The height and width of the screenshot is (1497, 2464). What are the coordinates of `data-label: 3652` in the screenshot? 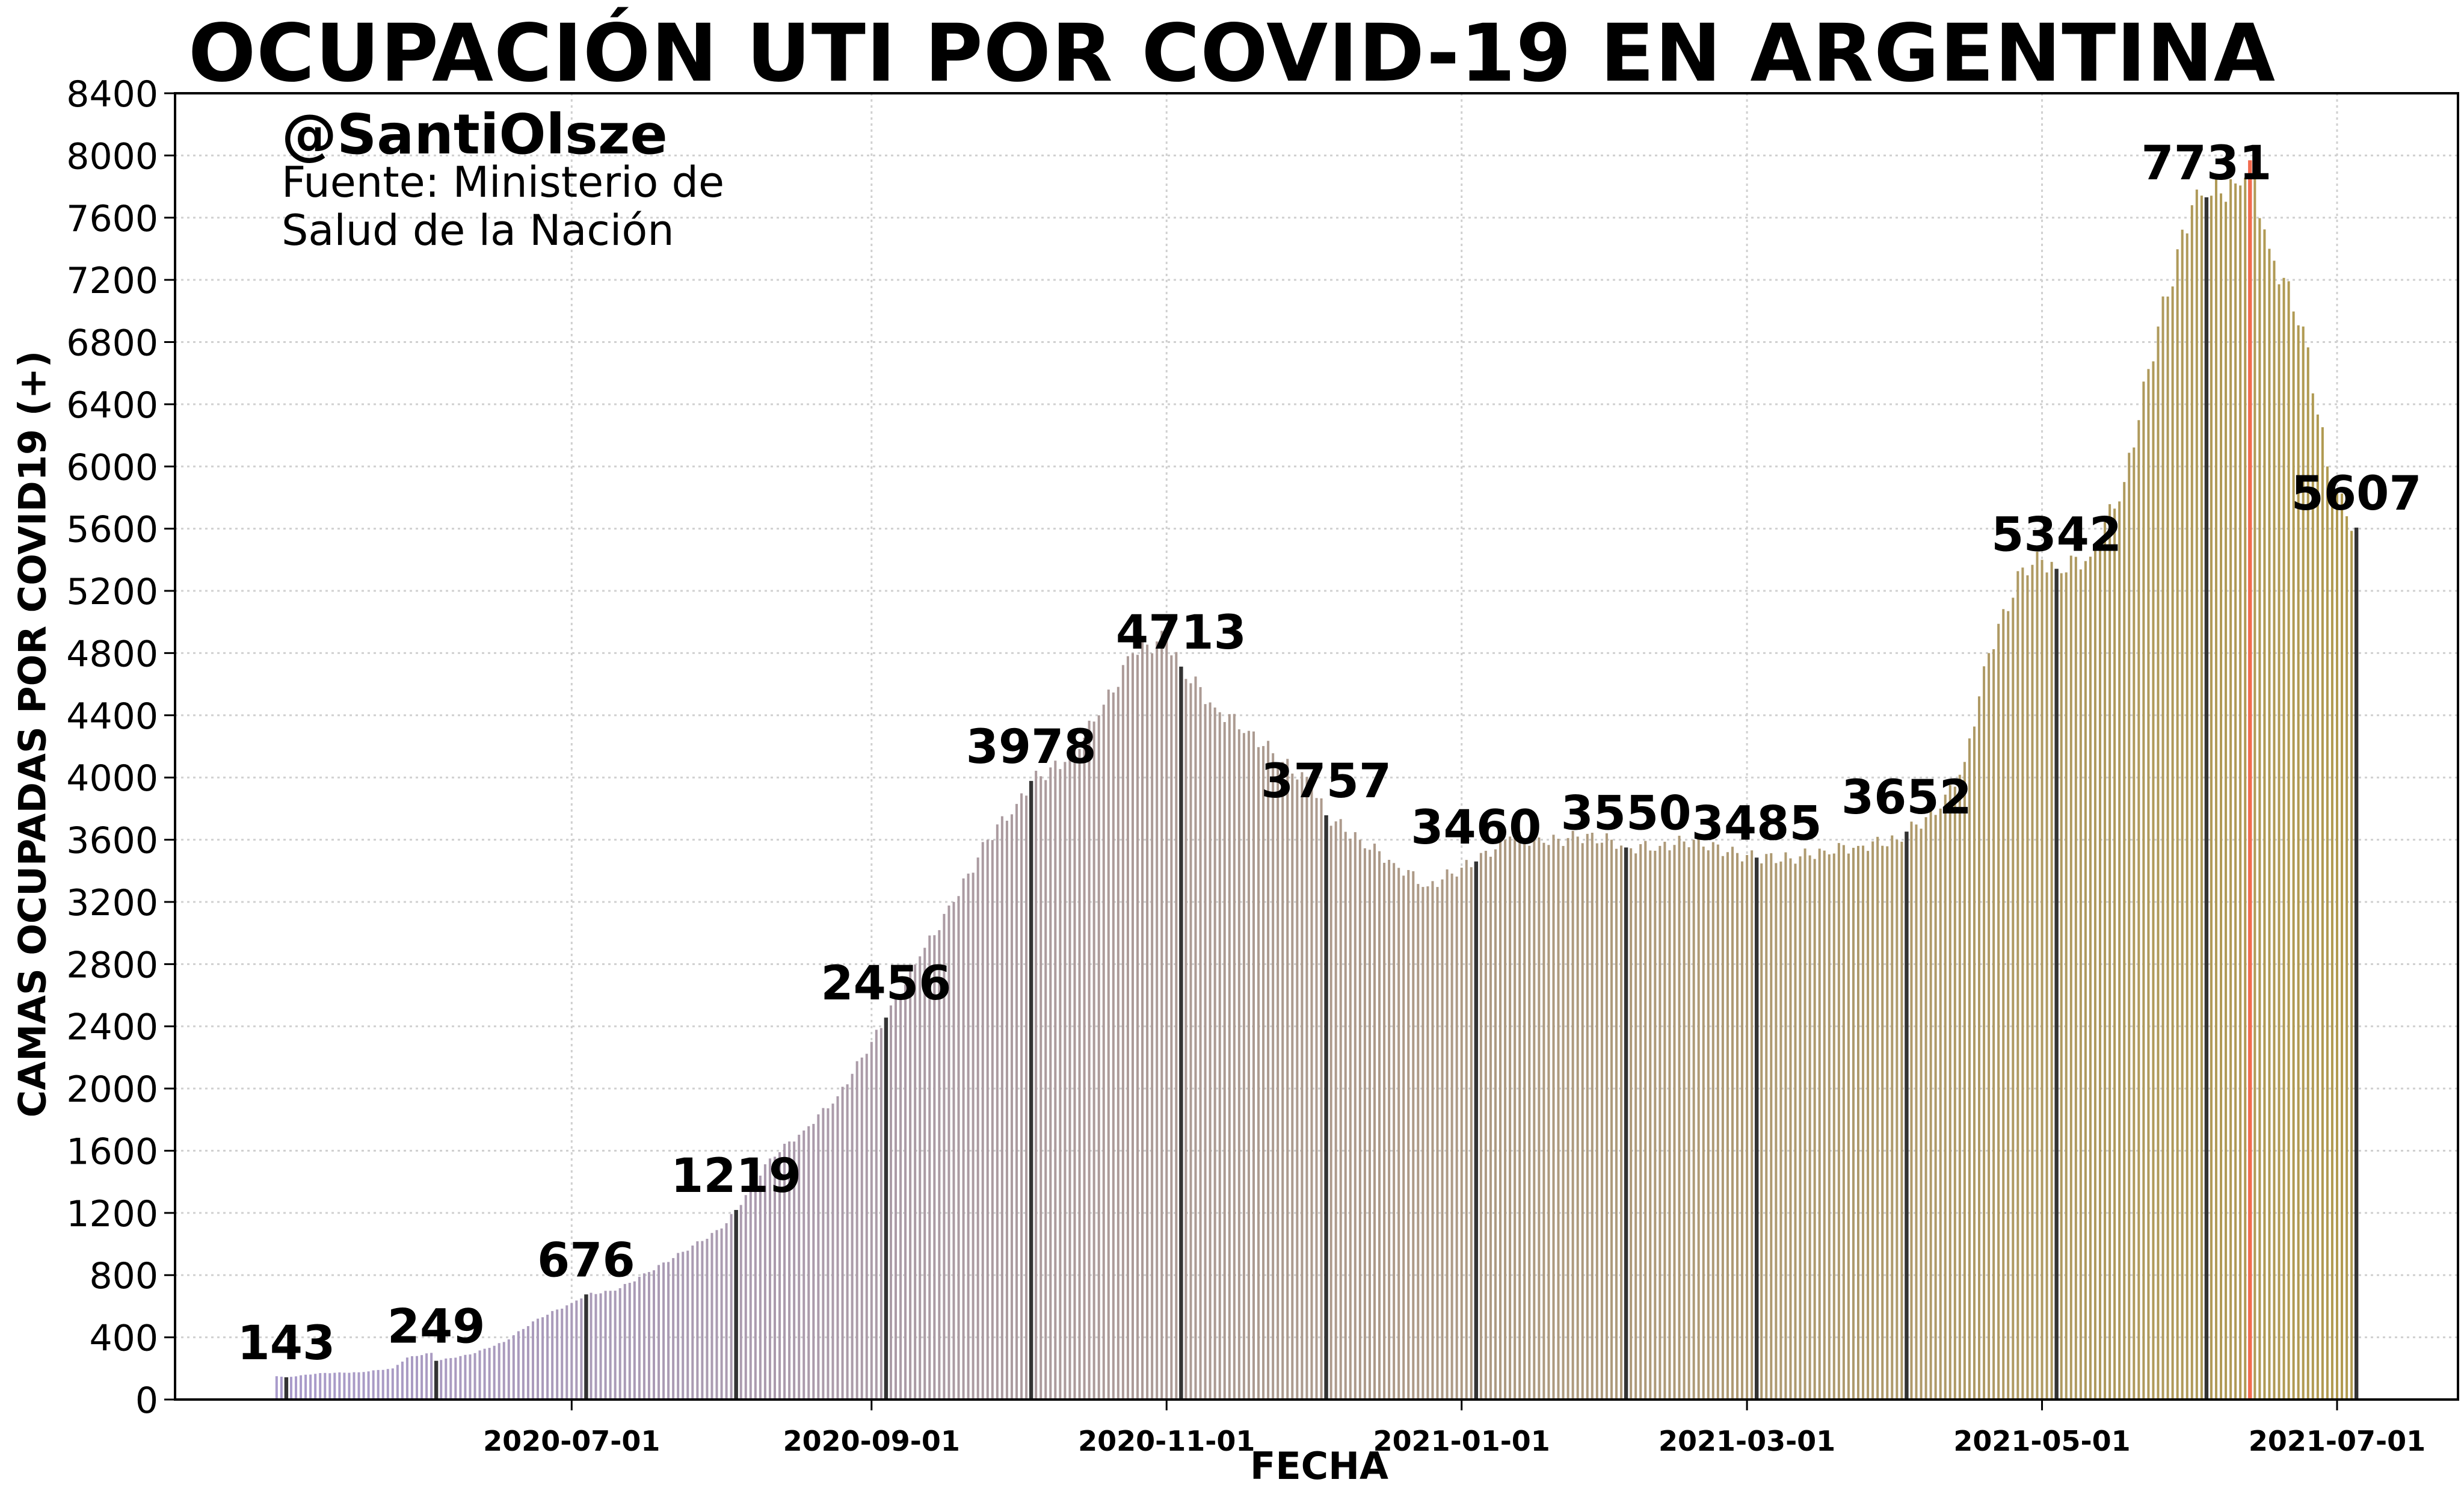 It's located at (1907, 798).